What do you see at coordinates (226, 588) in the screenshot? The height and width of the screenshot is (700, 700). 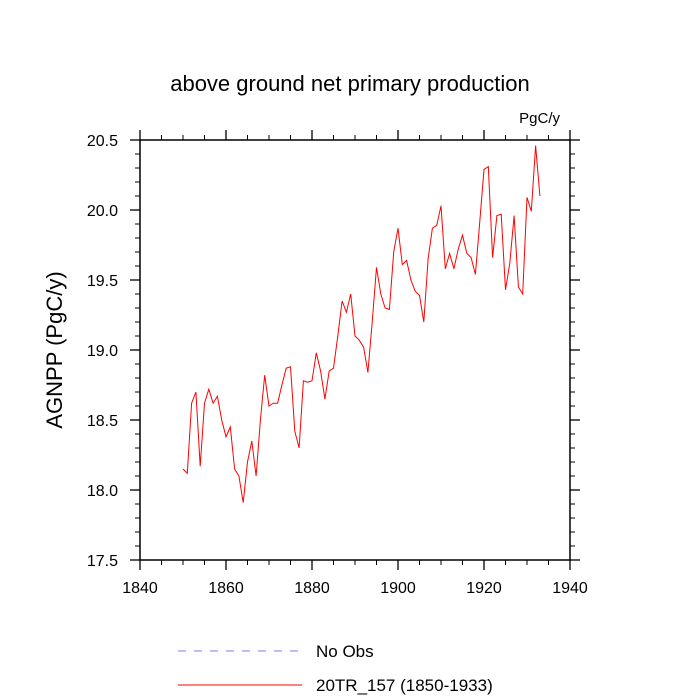 I see `x-tick-label: 1860` at bounding box center [226, 588].